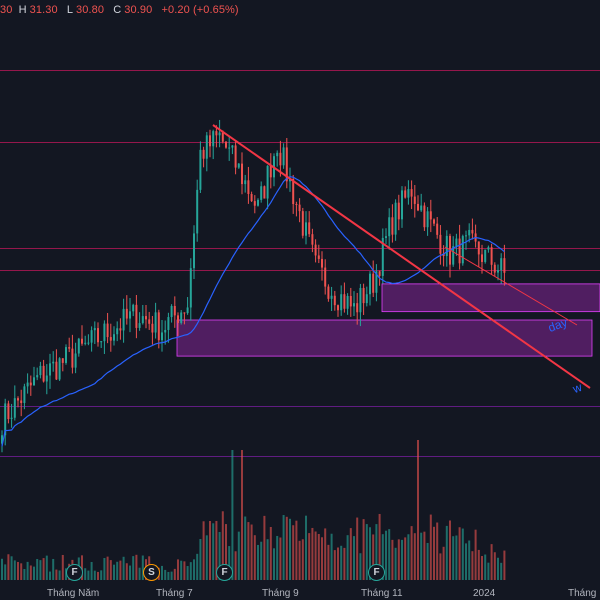 This screenshot has width=600, height=600. What do you see at coordinates (382, 593) in the screenshot?
I see `x-tick-label: Tháng 11` at bounding box center [382, 593].